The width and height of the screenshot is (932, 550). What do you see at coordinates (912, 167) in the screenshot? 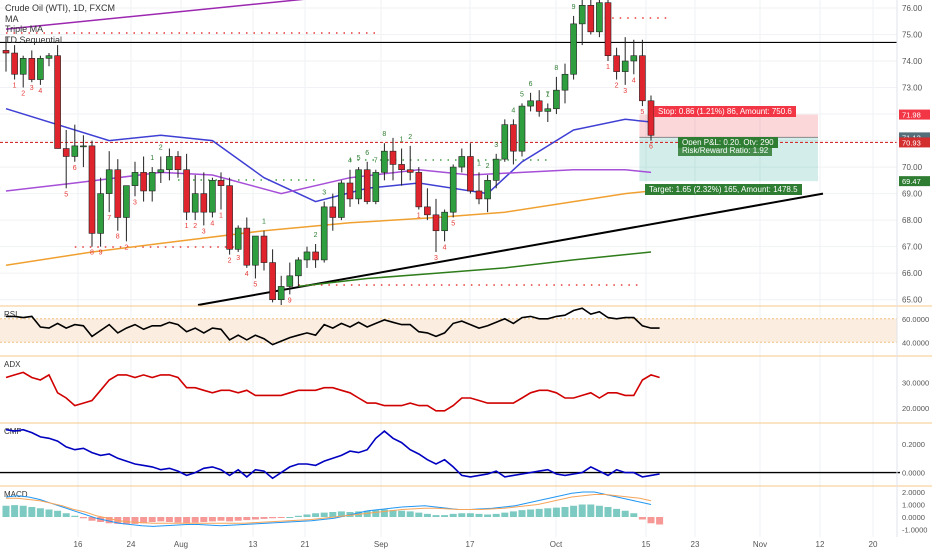
I see `price-tick-label: 70.00` at bounding box center [912, 167].